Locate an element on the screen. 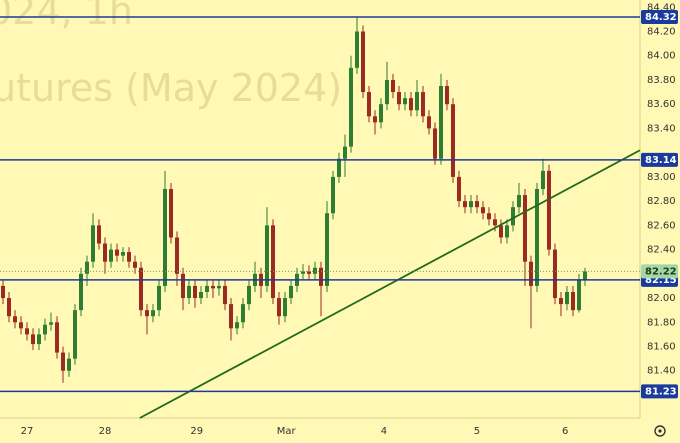 The width and height of the screenshot is (680, 443). y-tick-label: 83.00 is located at coordinates (661, 177).